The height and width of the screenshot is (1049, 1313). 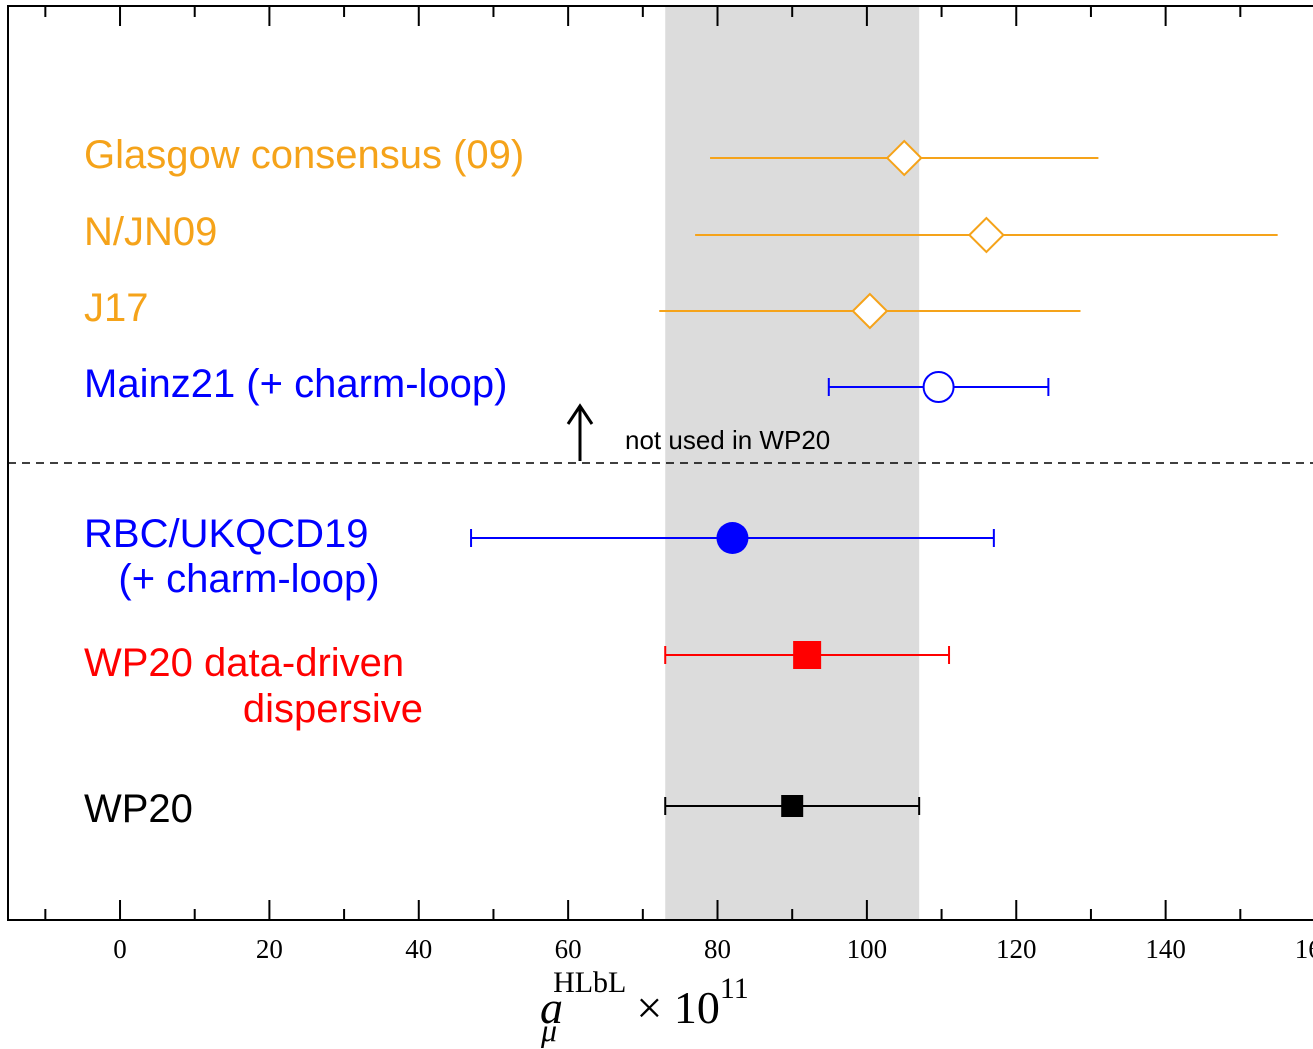 I want to click on x-axis-label-part: HLbL, so click(x=589, y=982).